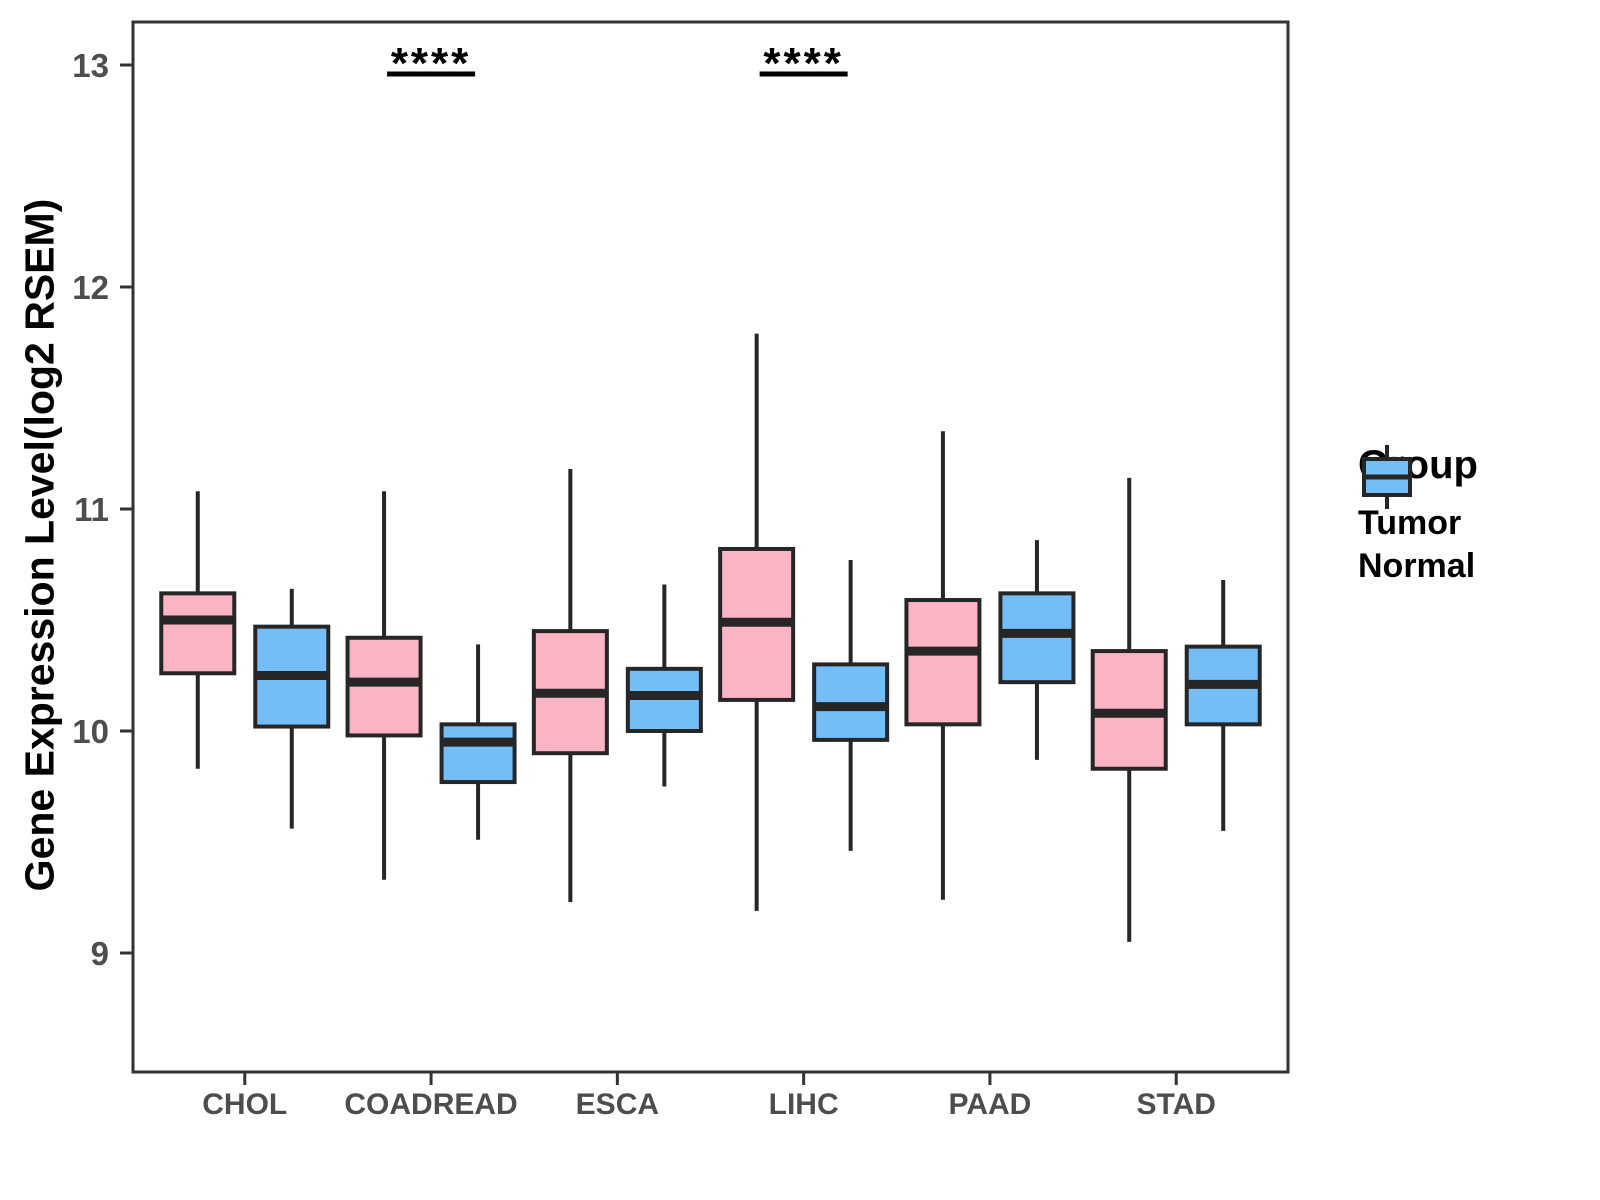 This screenshot has height=1200, width=1600. I want to click on x-tick-label: ESCA, so click(617, 1104).